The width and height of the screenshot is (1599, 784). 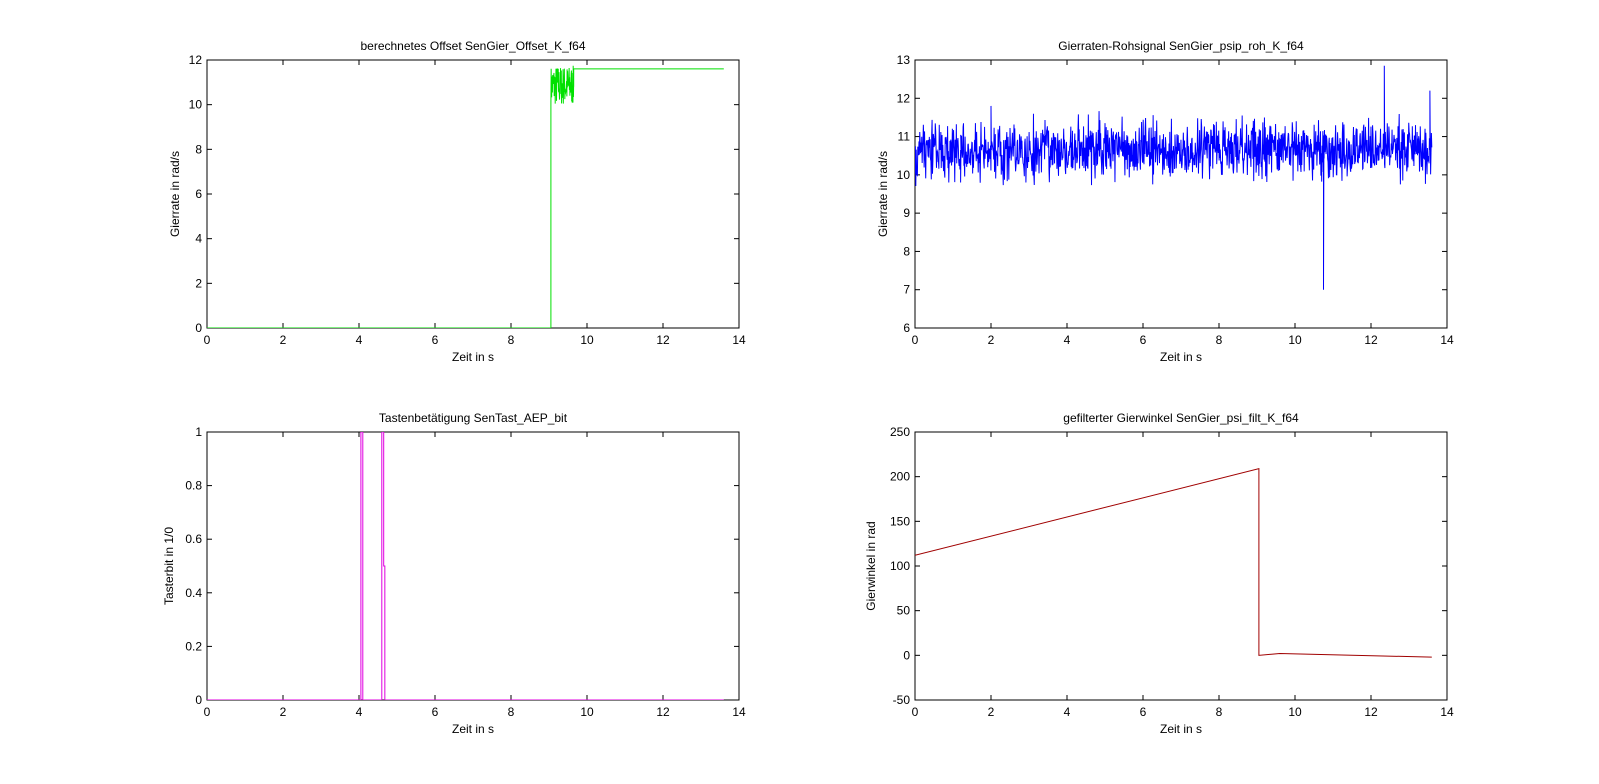 What do you see at coordinates (193, 646) in the screenshot?
I see `y-tick-label: 0.2` at bounding box center [193, 646].